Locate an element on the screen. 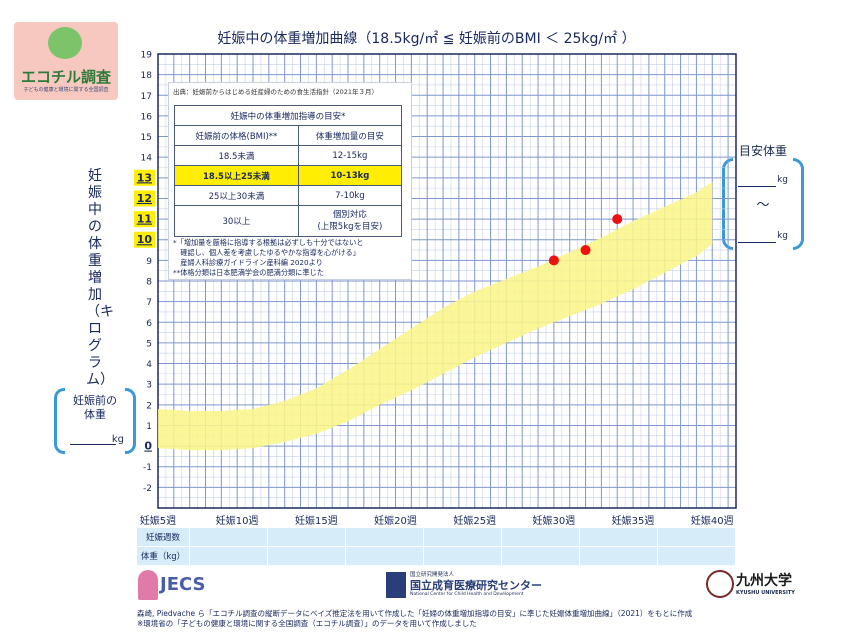 The image size is (853, 635). y-tick-label: -1 is located at coordinates (147, 468).